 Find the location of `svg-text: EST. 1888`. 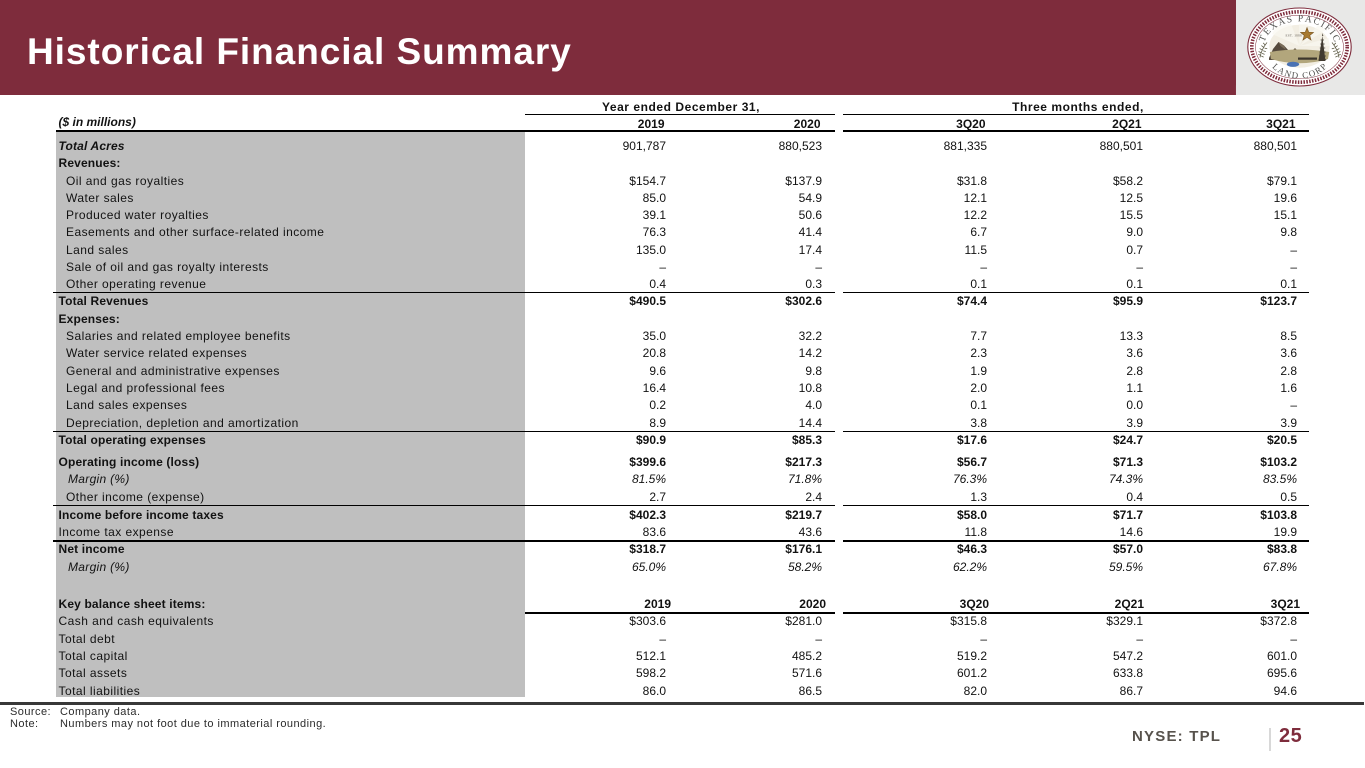

svg-text: EST. 1888 is located at coordinates (1293, 35).